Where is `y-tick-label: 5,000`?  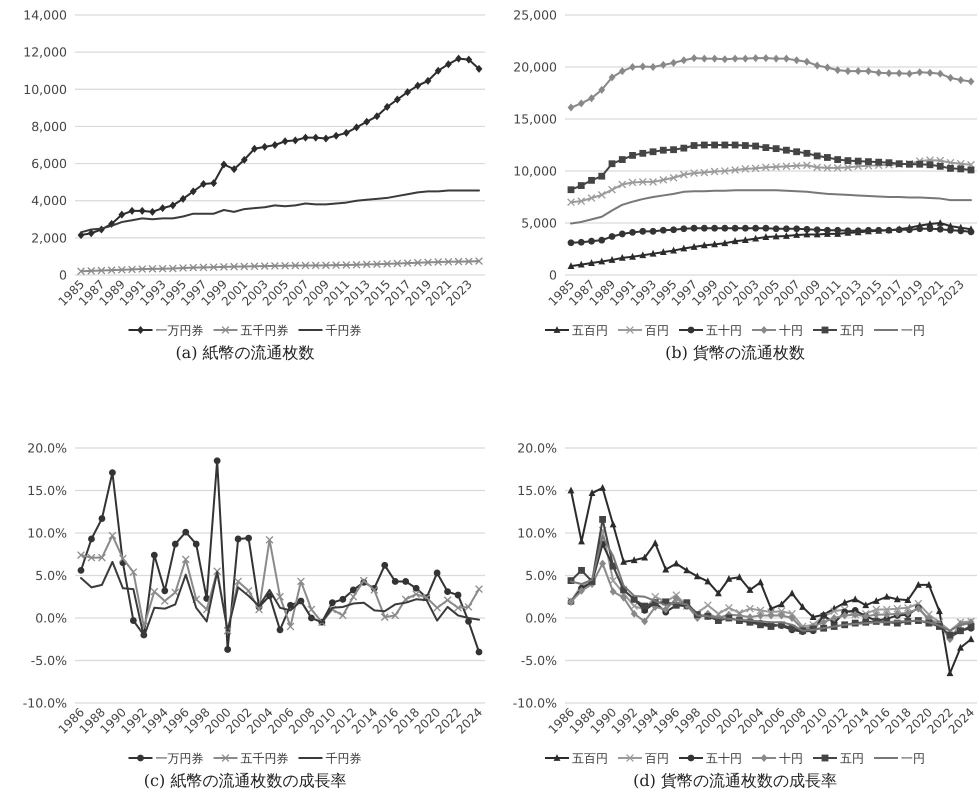
y-tick-label: 5,000 is located at coordinates (539, 223).